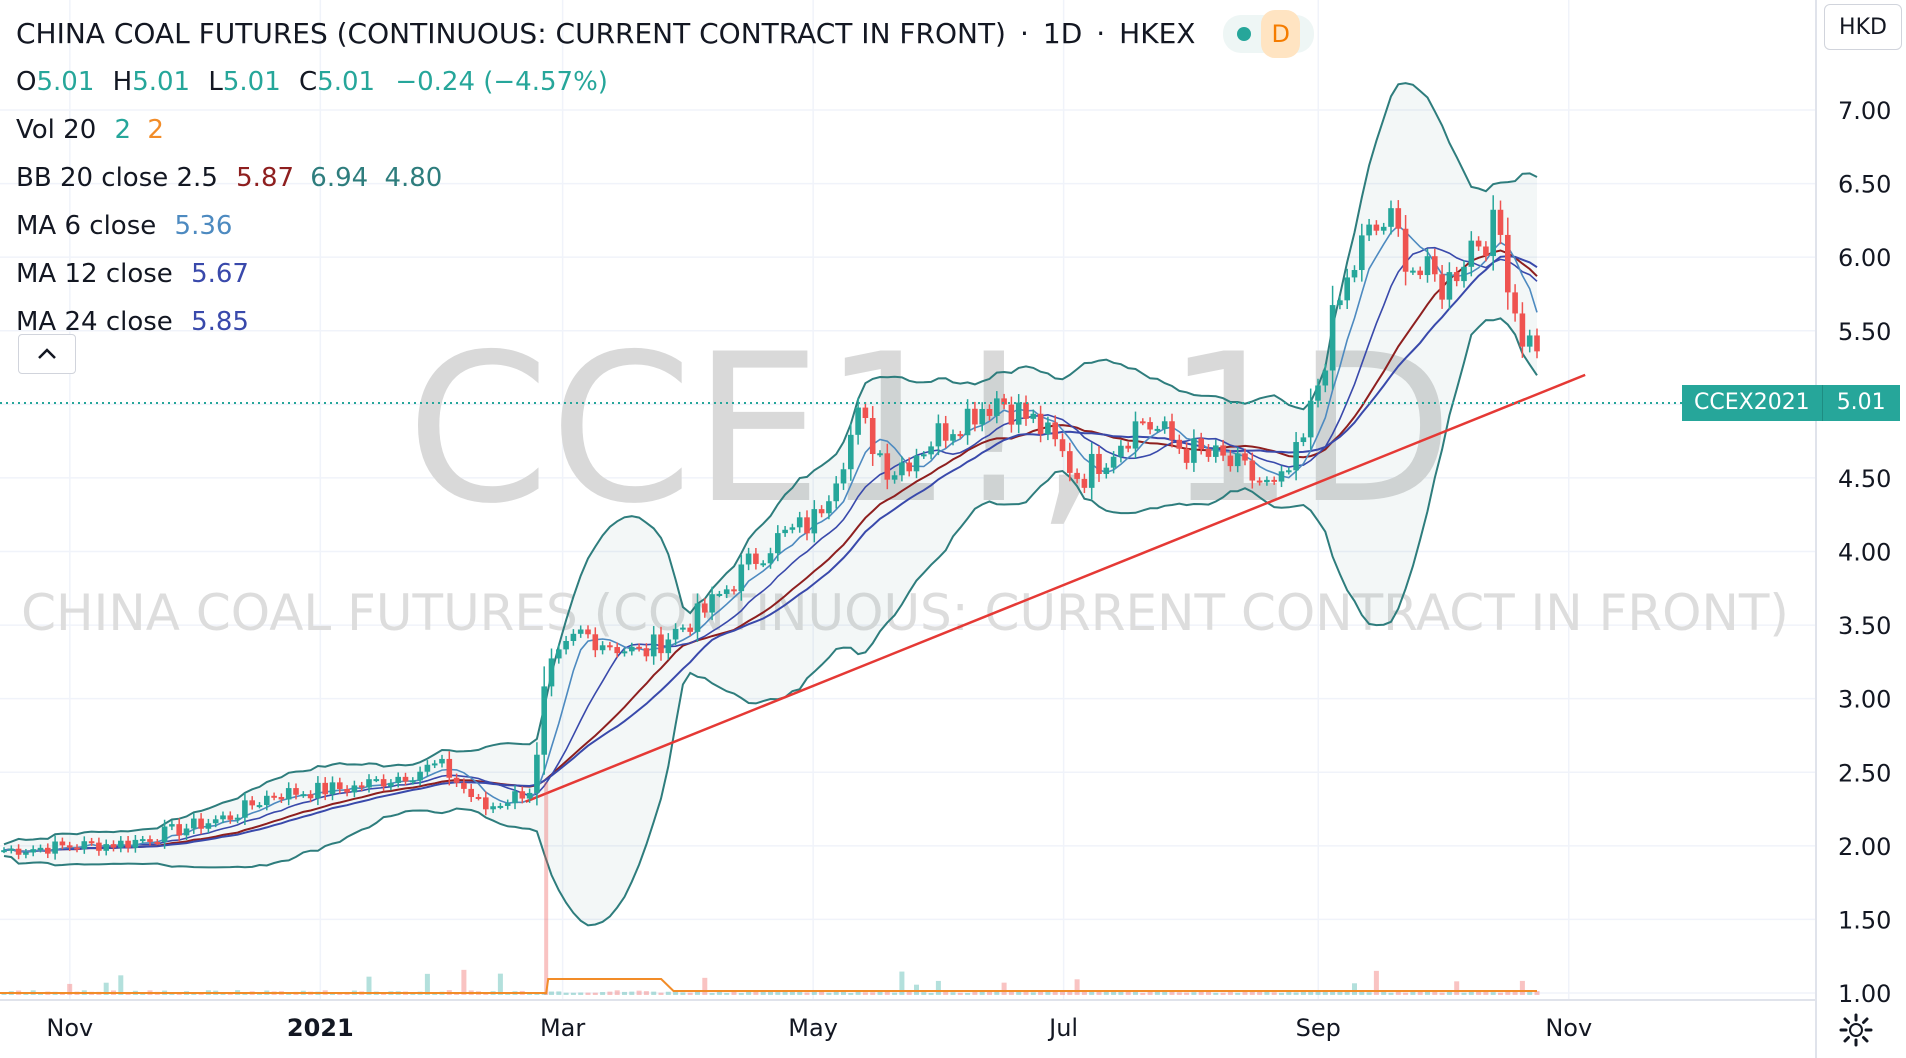 This screenshot has height=1058, width=1906. What do you see at coordinates (229, 178) in the screenshot?
I see `bb-indicator: BB 20 close 2.5 5.87 6.94 4.80` at bounding box center [229, 178].